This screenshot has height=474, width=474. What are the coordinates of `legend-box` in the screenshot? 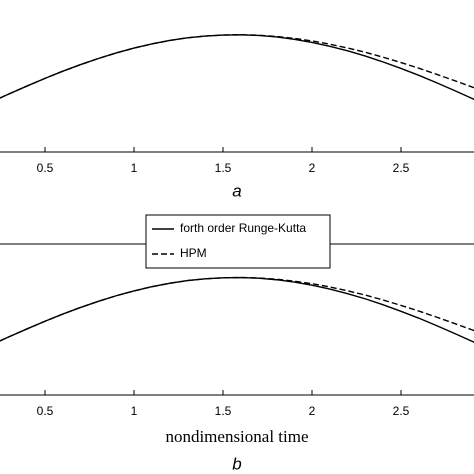 It's located at (238, 241).